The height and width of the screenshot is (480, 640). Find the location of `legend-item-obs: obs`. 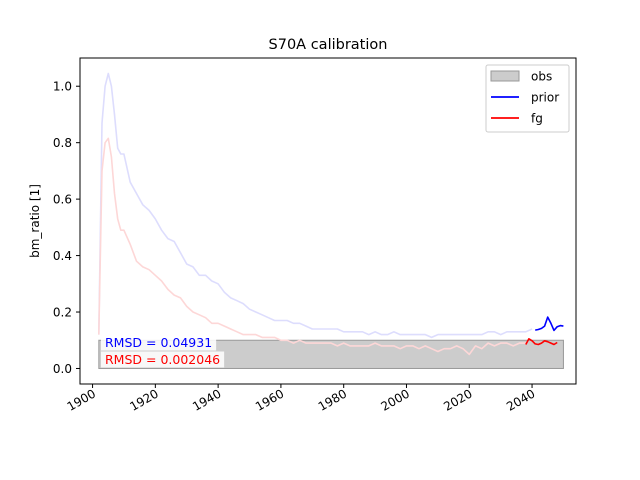

legend-item-obs: obs is located at coordinates (521, 77).